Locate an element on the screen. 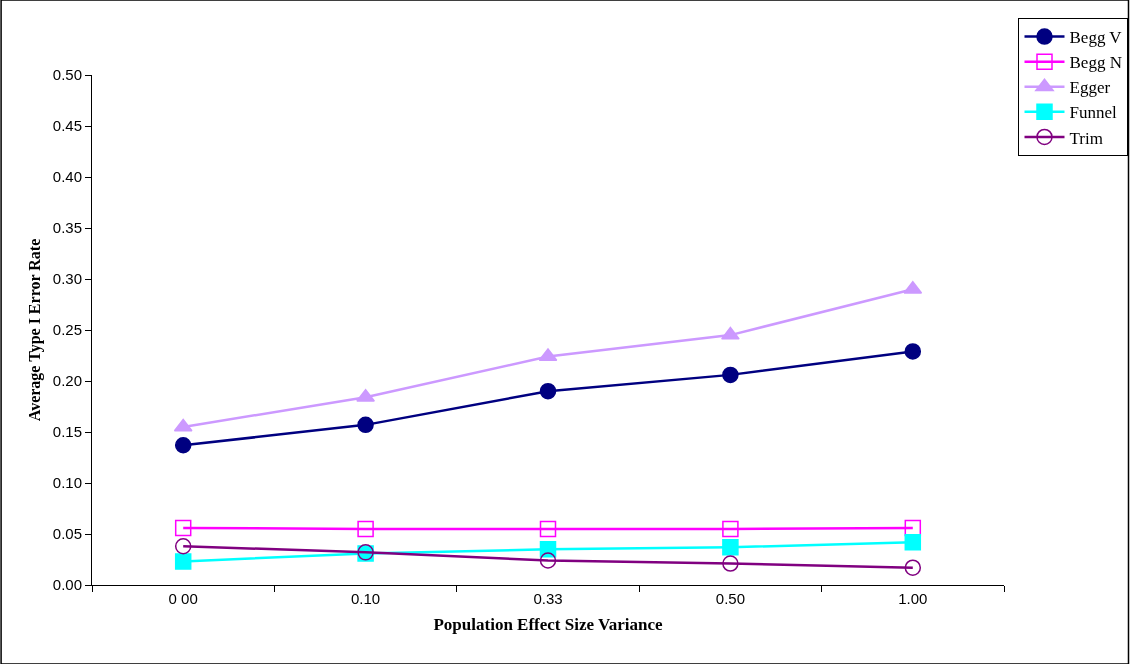 The image size is (1141, 664). legend-label: Funnel is located at coordinates (1093, 113).